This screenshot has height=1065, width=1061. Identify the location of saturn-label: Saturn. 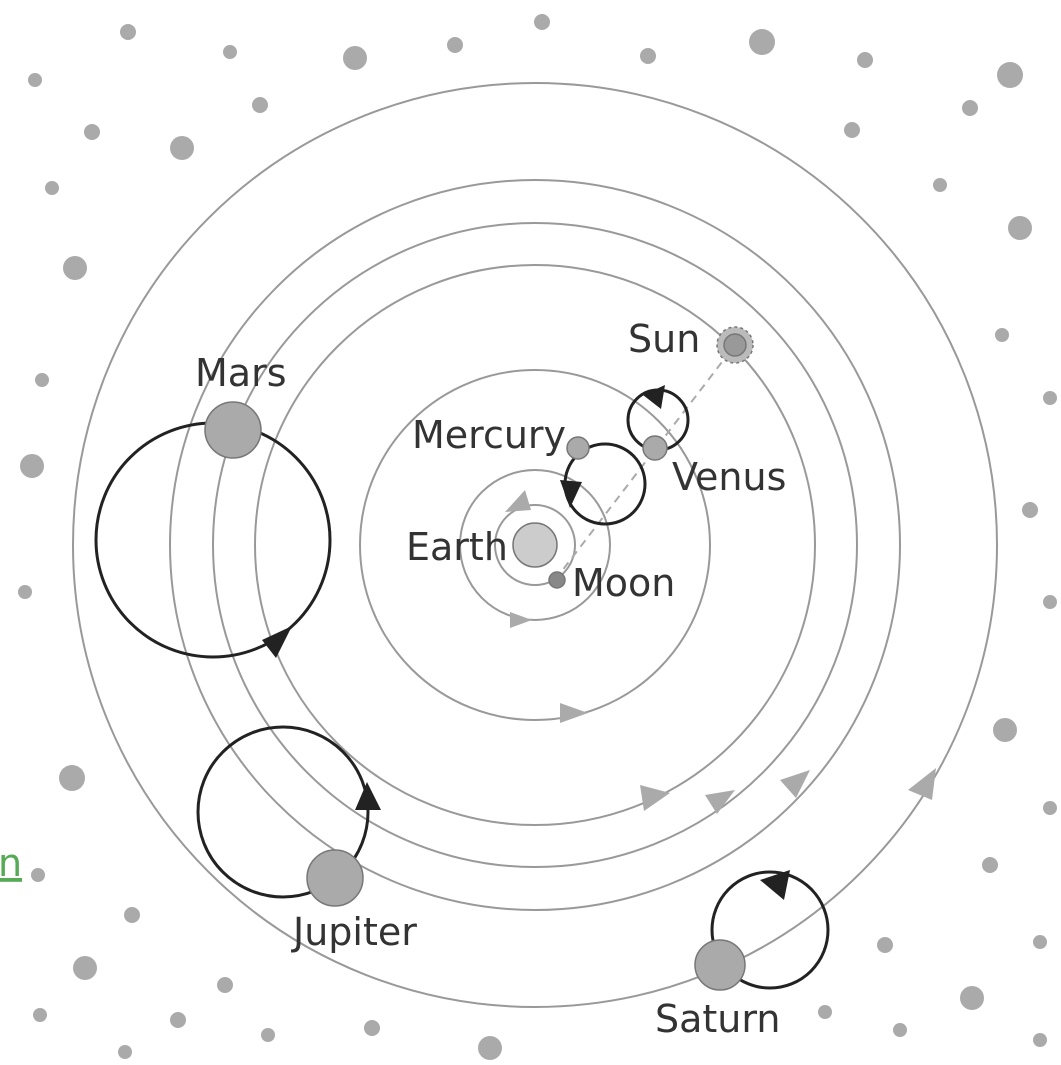
(717, 1019).